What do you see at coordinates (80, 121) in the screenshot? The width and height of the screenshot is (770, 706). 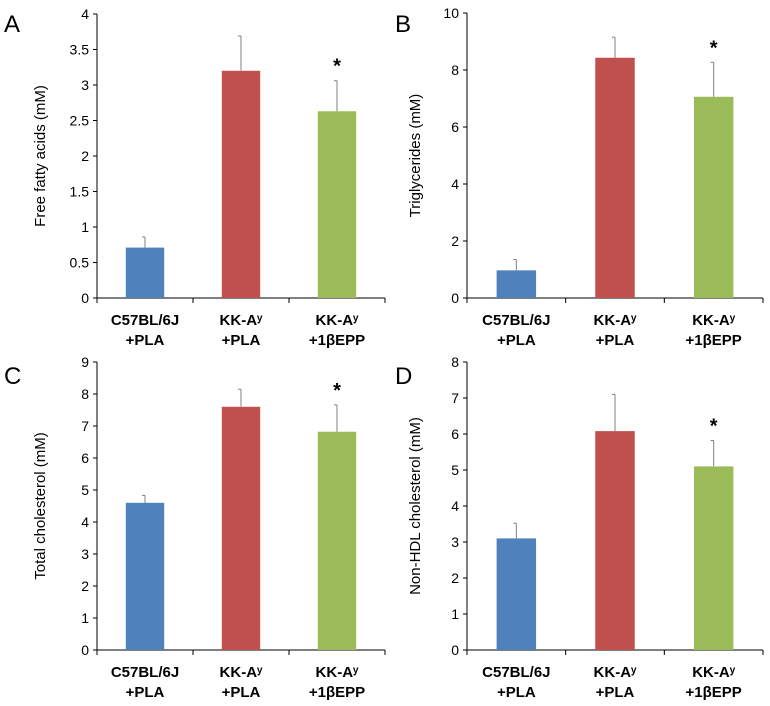 I see `y-tick-label: 2.5` at bounding box center [80, 121].